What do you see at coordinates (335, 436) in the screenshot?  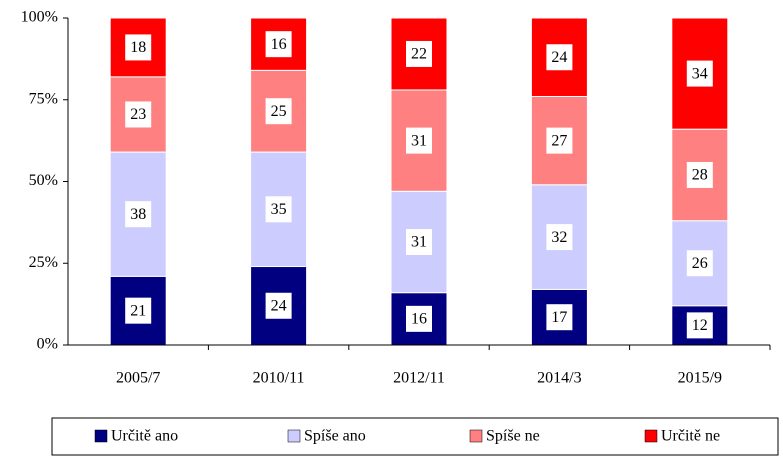 I see `legend-label: Spíše ano` at bounding box center [335, 436].